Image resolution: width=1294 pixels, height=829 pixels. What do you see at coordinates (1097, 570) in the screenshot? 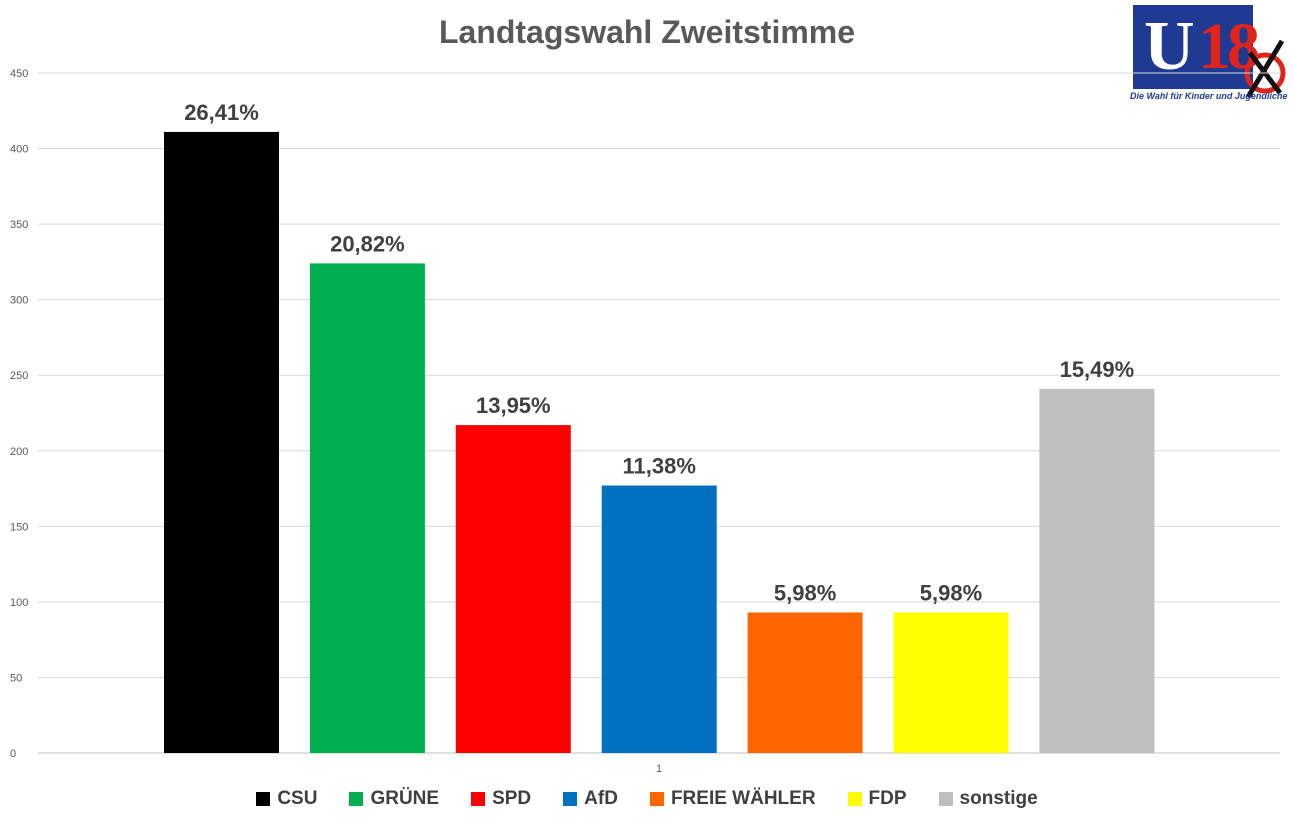
I see `bar-sonstige` at bounding box center [1097, 570].